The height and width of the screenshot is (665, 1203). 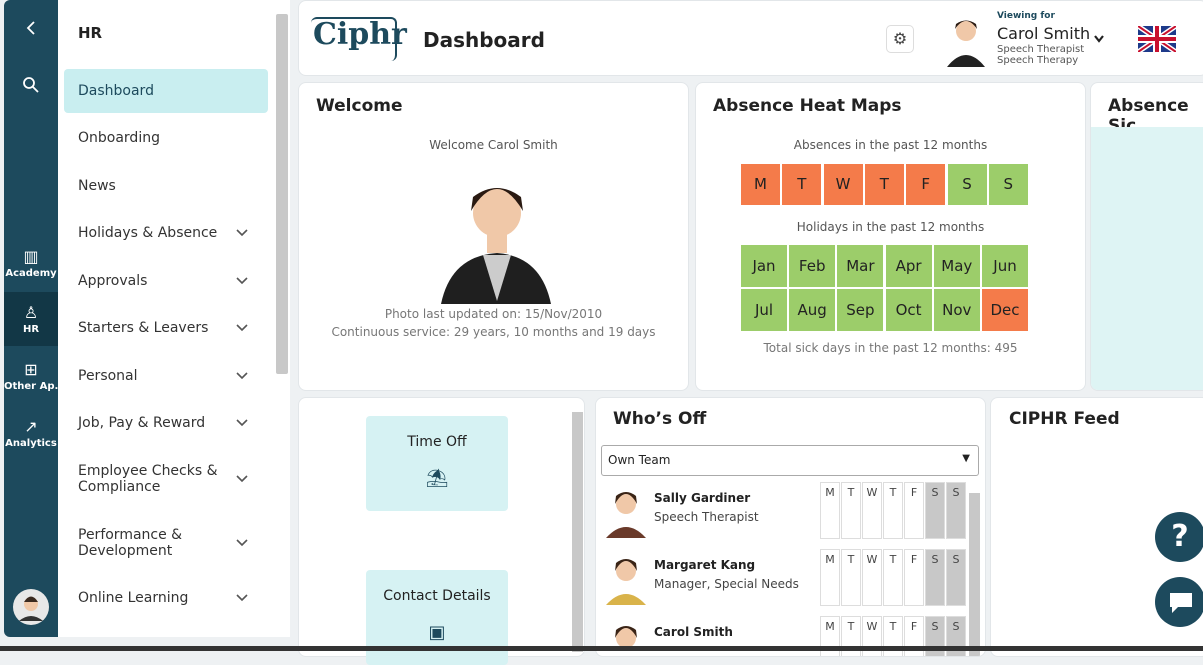 I want to click on rail-icon: ▥, so click(x=31, y=256).